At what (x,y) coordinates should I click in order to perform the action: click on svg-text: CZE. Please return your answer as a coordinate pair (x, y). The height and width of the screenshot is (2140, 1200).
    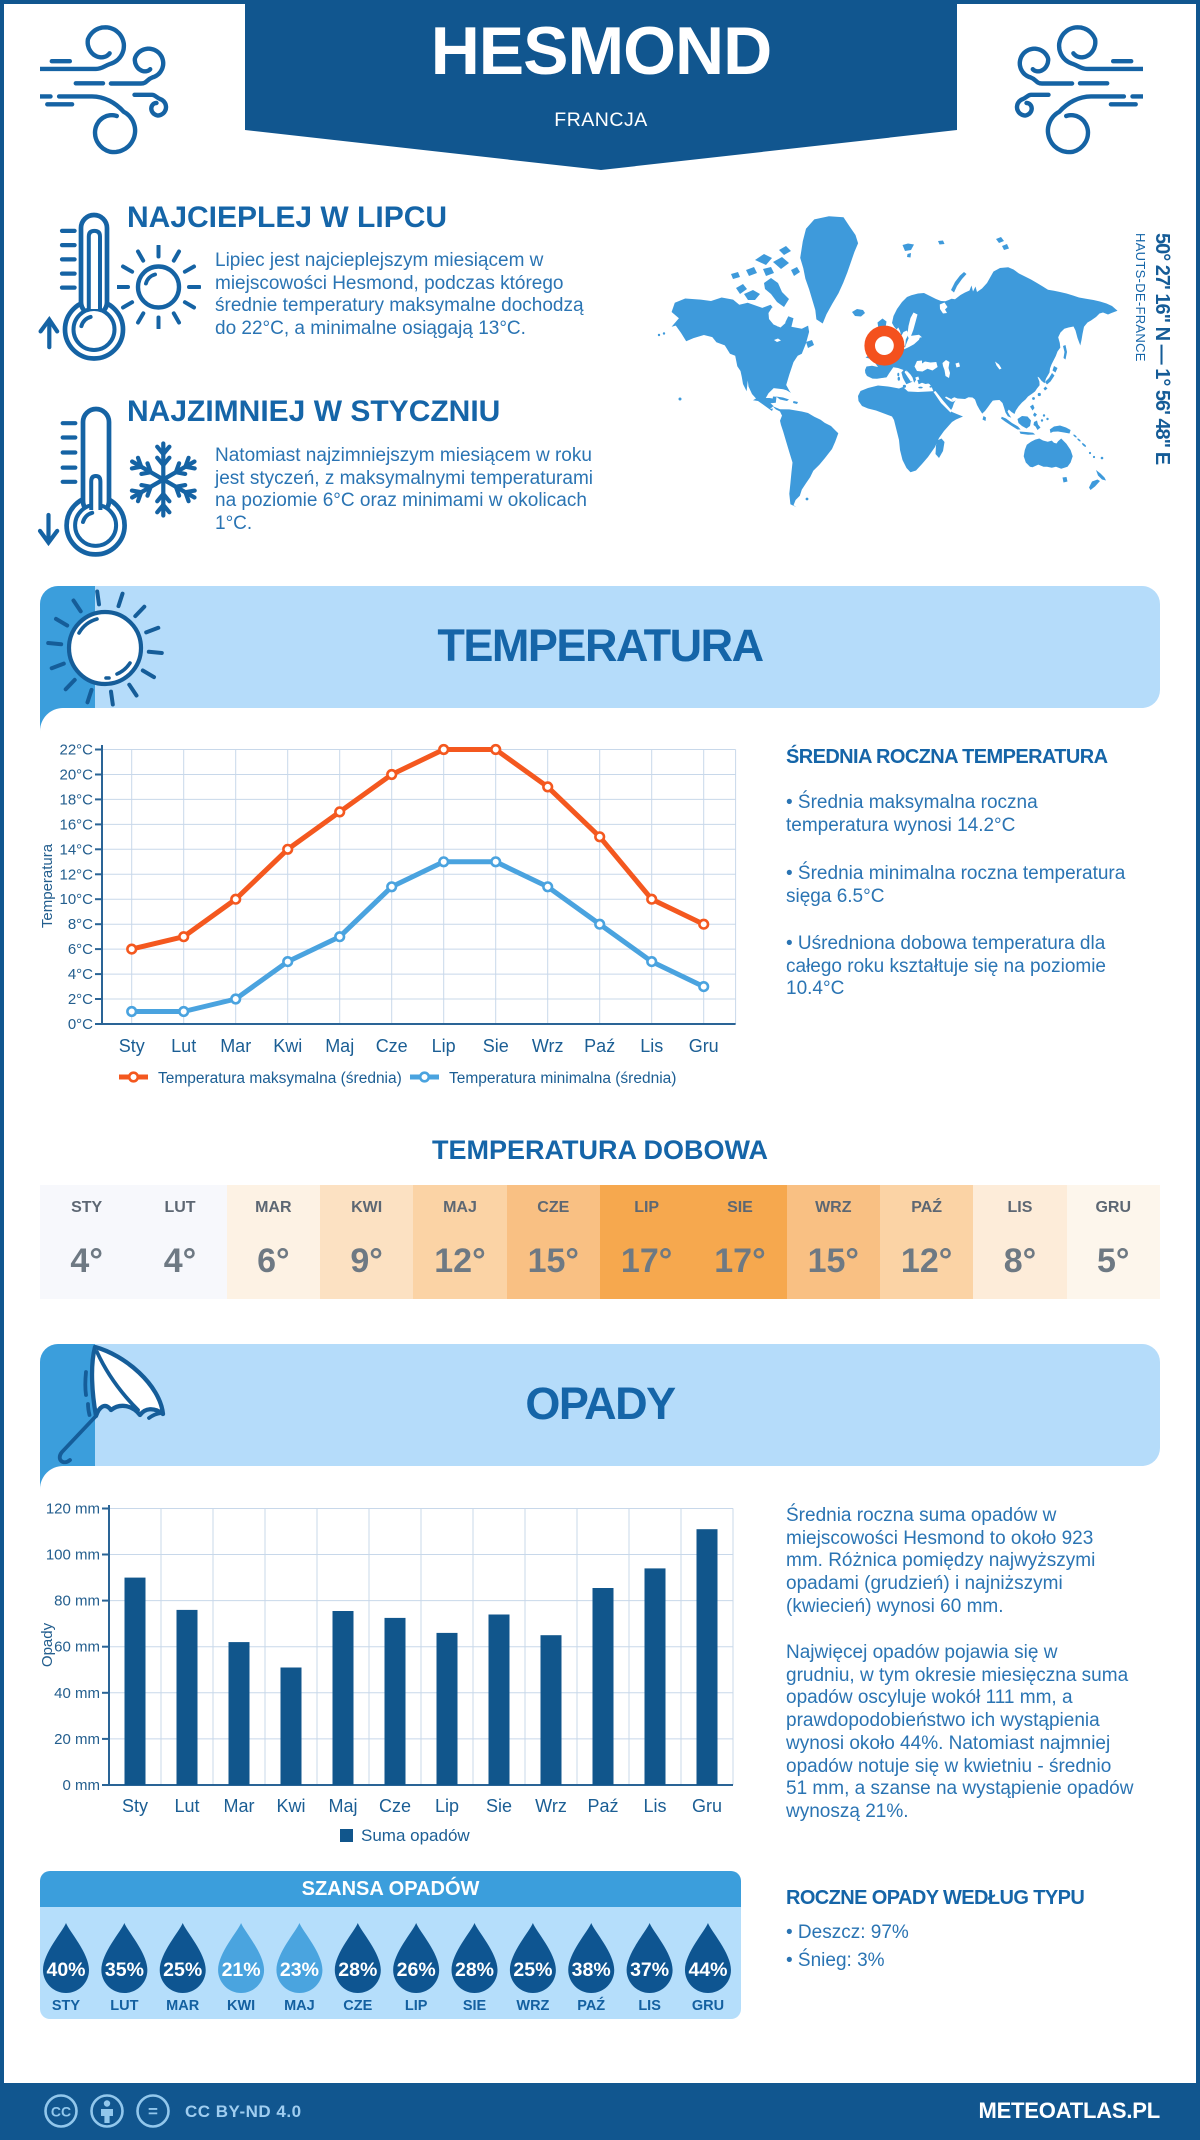
    Looking at the image, I should click on (357, 2006).